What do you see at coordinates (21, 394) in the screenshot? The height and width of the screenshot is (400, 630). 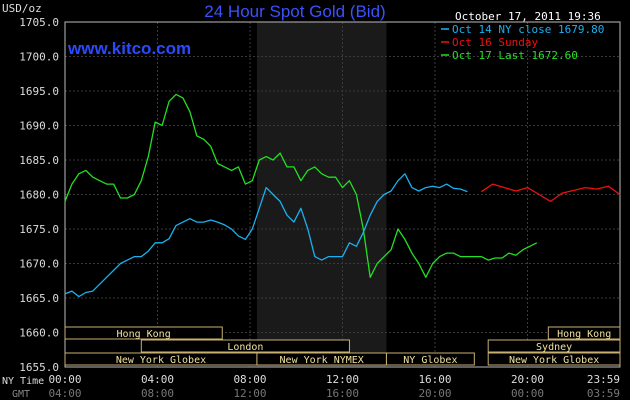 I see `x-axis-label-gmt: GMT` at bounding box center [21, 394].